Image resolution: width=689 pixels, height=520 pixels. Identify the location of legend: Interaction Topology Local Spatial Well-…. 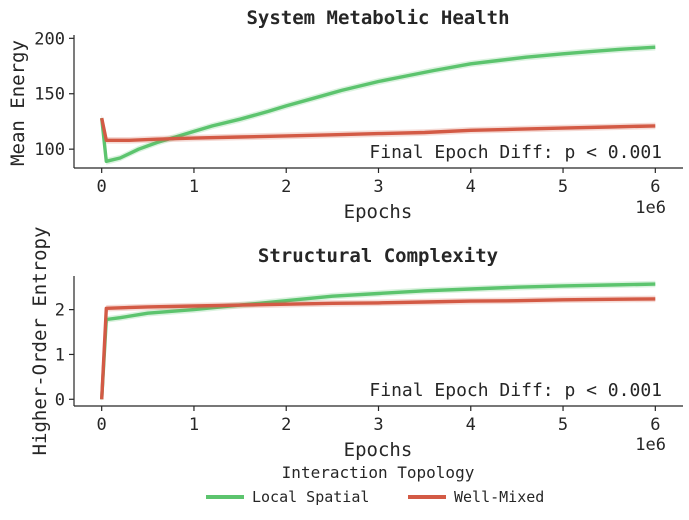
(375, 484).